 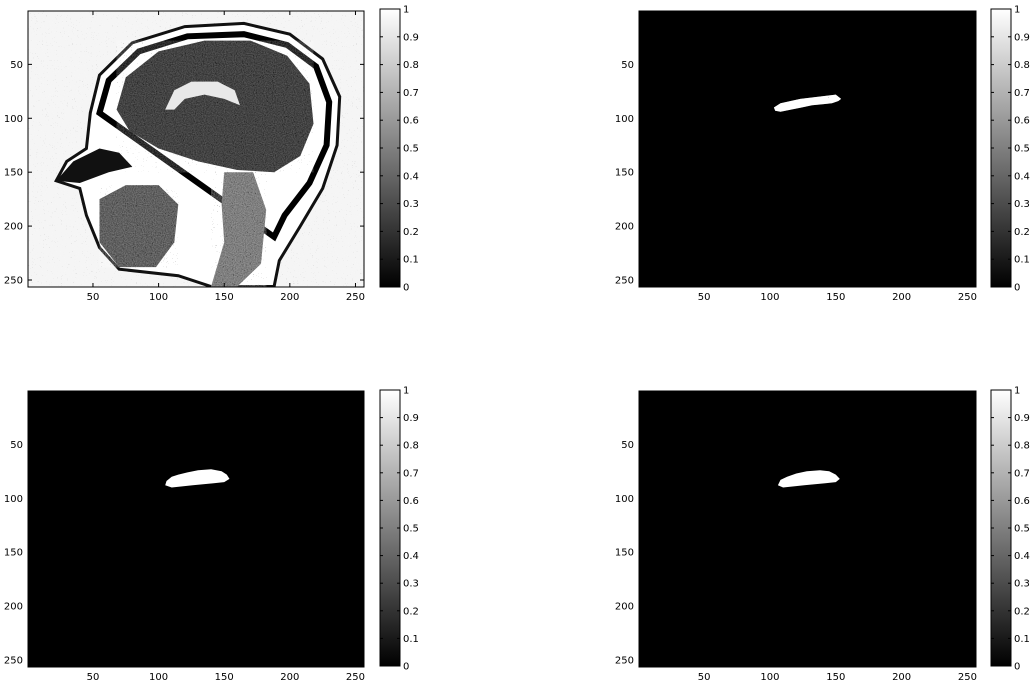 I want to click on scalp-ring, so click(x=214, y=136).